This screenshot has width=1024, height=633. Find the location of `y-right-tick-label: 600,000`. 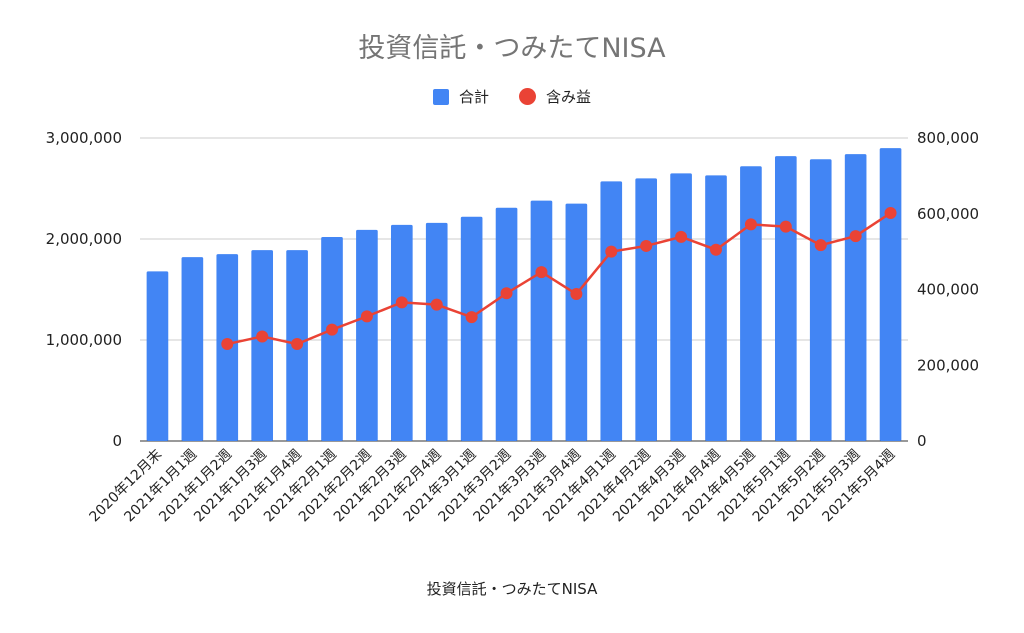

y-right-tick-label: 600,000 is located at coordinates (948, 214).